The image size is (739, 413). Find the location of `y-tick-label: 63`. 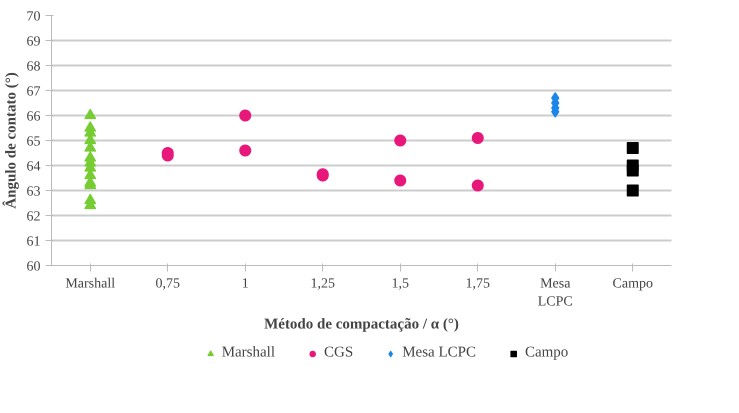

y-tick-label: 63 is located at coordinates (33, 192).